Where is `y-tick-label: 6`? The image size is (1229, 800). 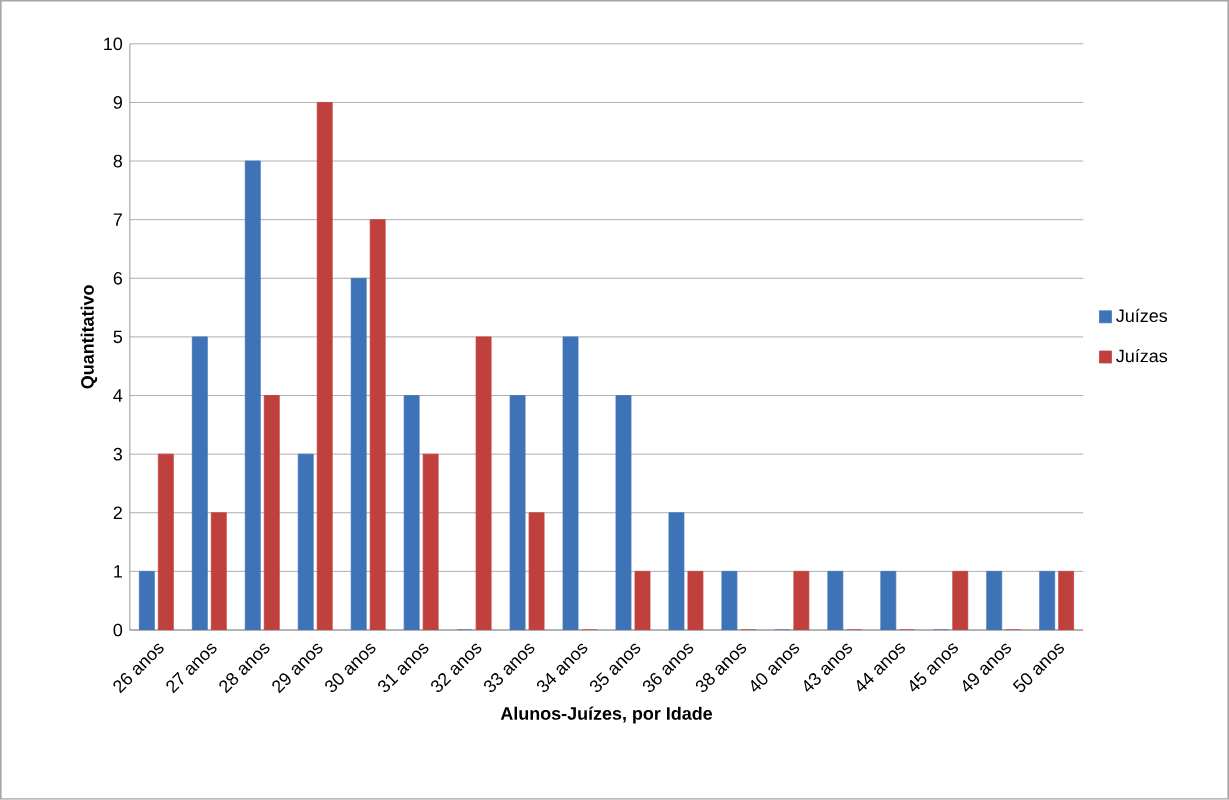
y-tick-label: 6 is located at coordinates (118, 278).